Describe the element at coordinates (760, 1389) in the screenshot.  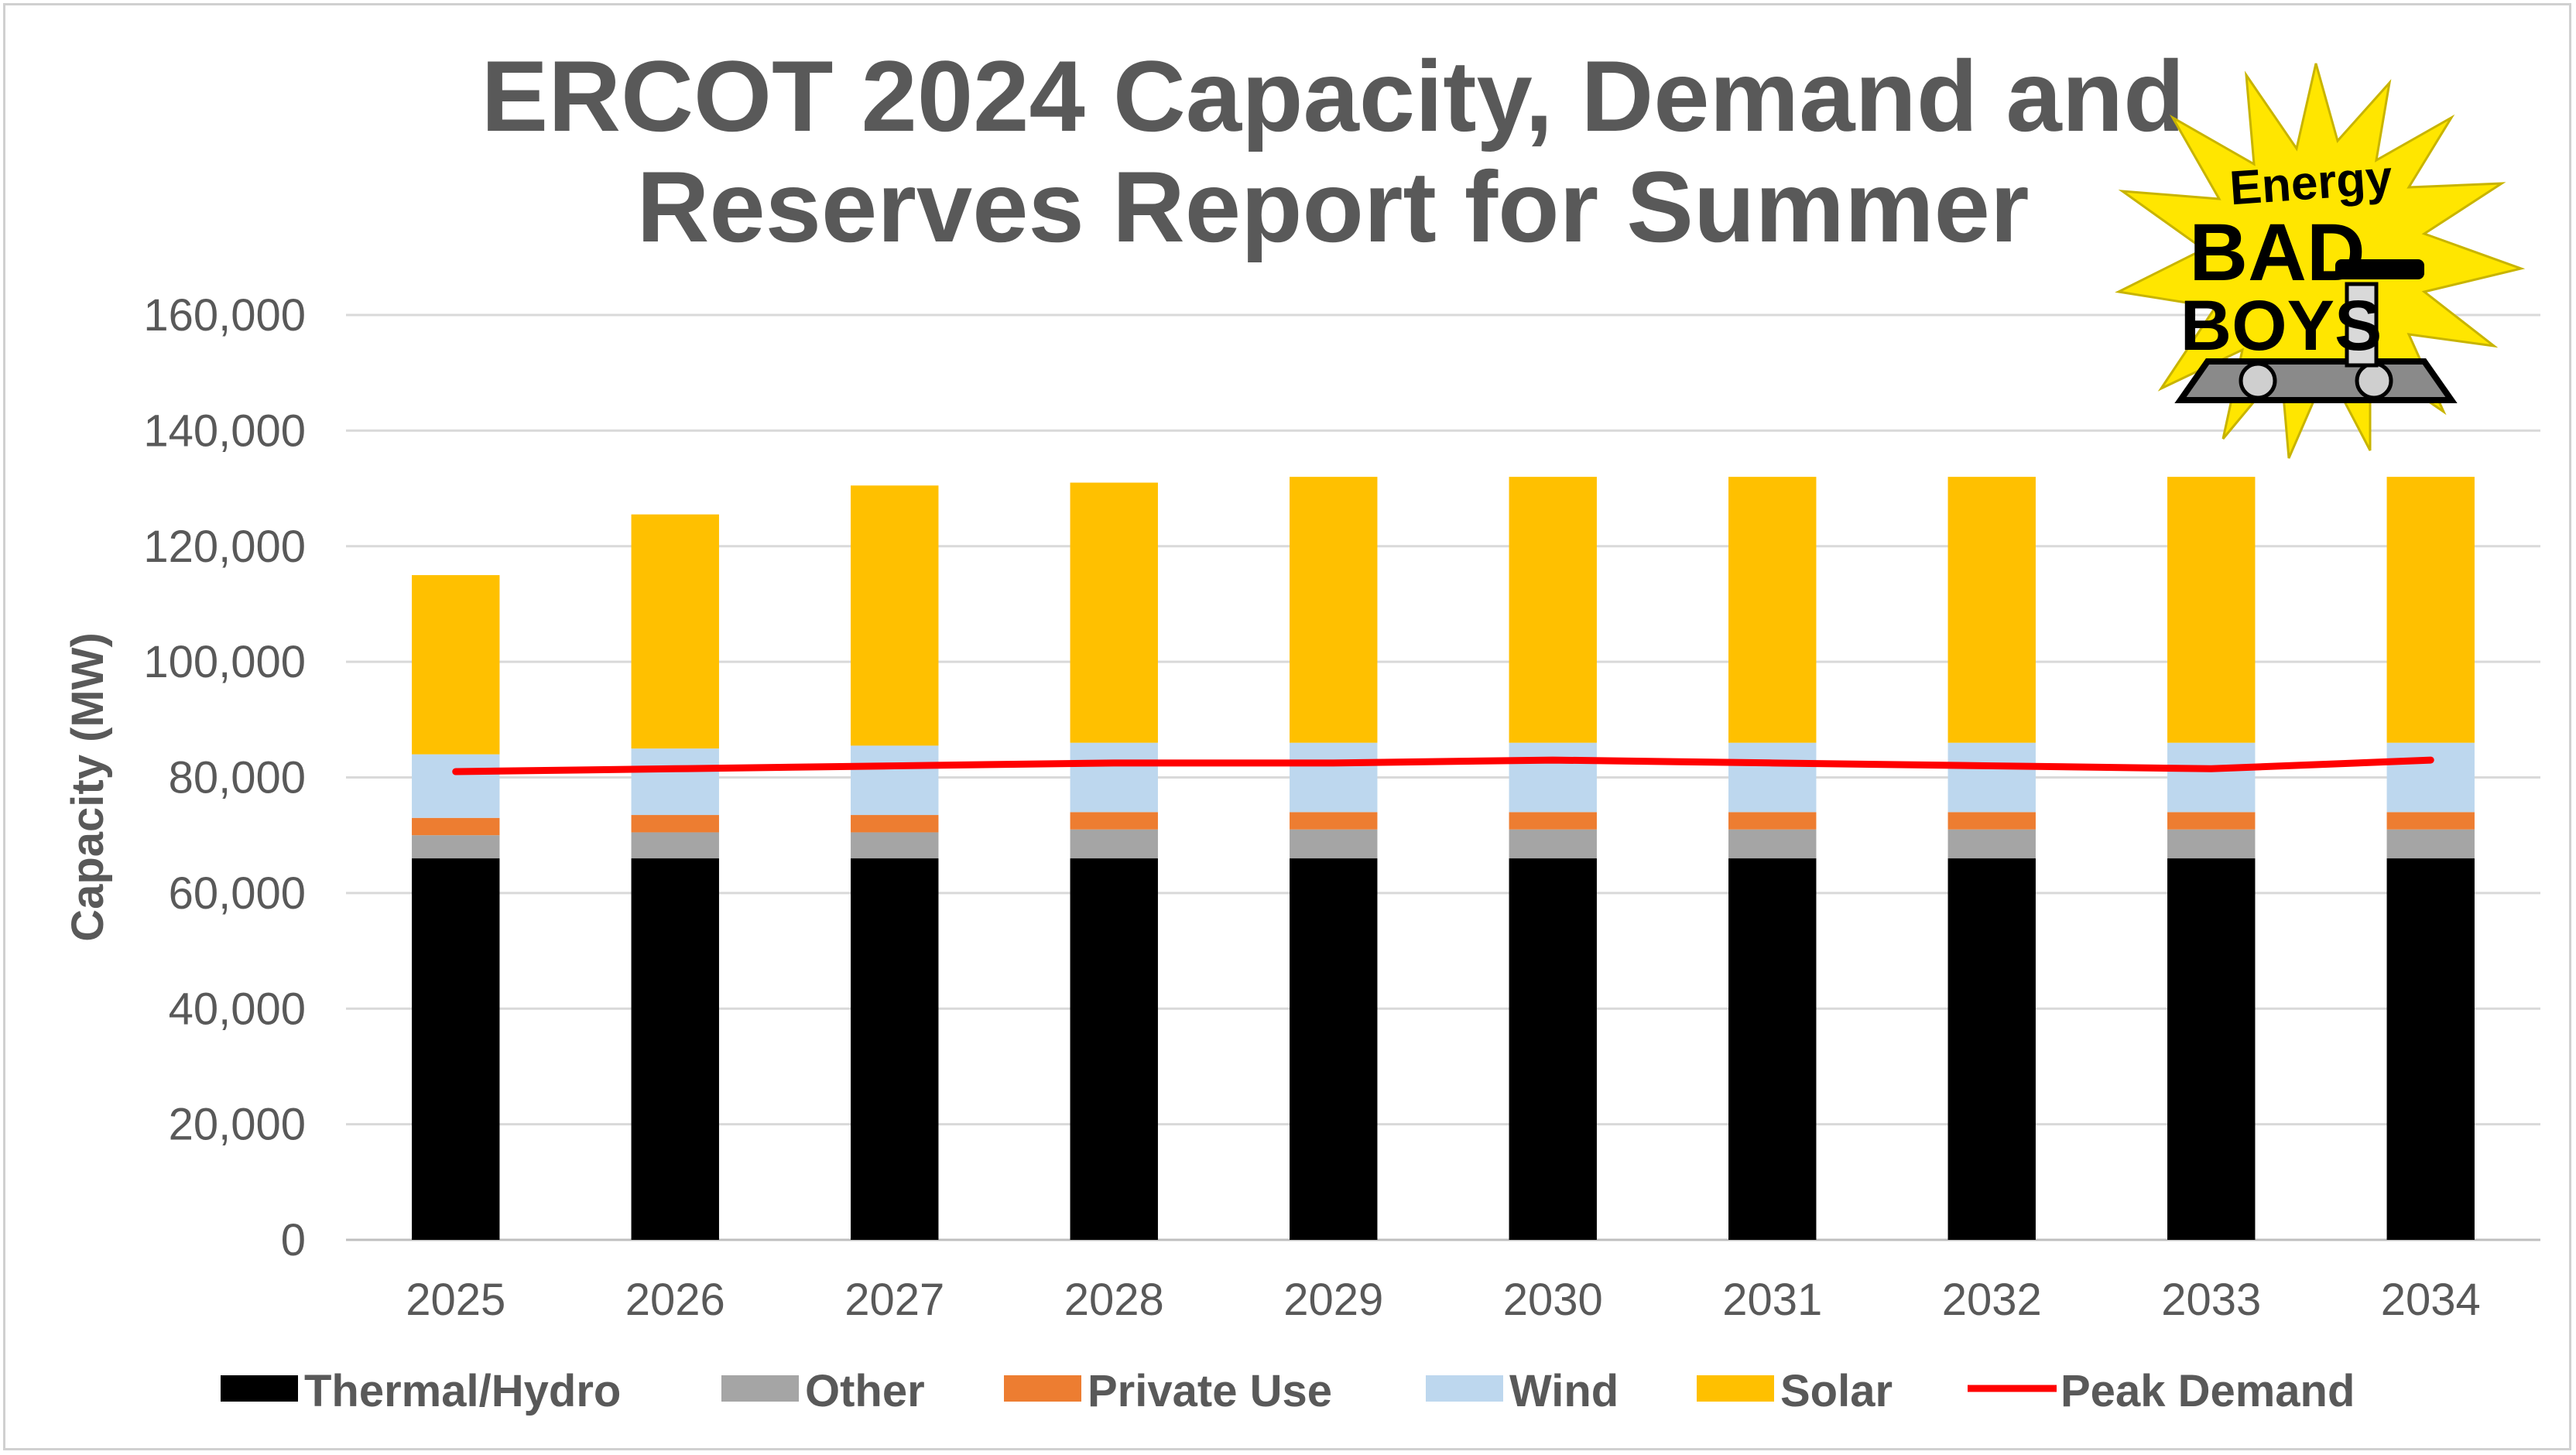
I see `legend-swatch-other` at that location.